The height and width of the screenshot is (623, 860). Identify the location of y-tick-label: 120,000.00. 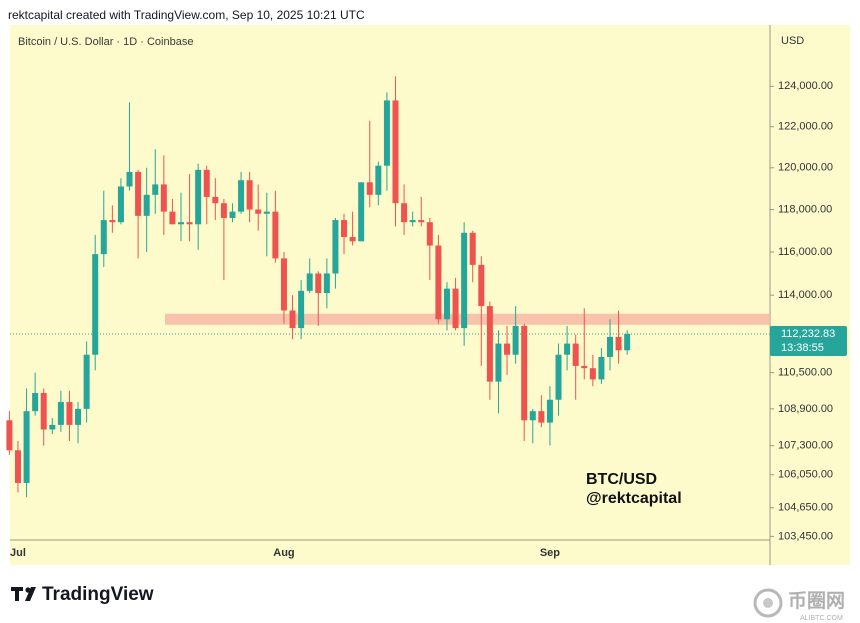
(805, 168).